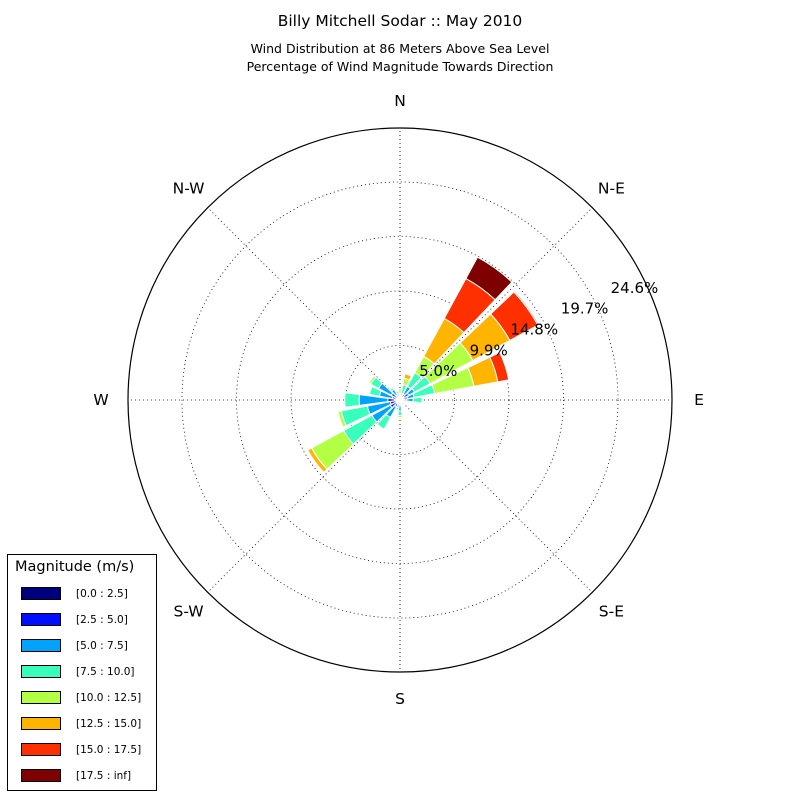  I want to click on radial-tick-label: 5.0%, so click(438, 371).